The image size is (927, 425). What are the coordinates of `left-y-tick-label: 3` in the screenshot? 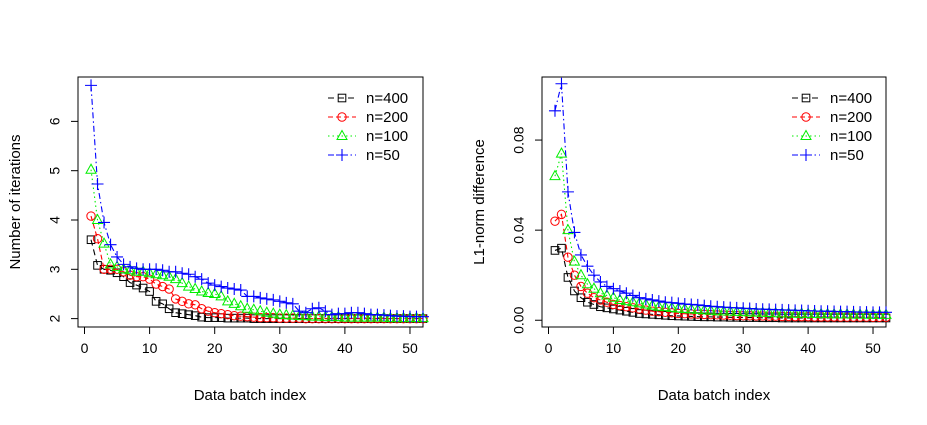 It's located at (55, 269).